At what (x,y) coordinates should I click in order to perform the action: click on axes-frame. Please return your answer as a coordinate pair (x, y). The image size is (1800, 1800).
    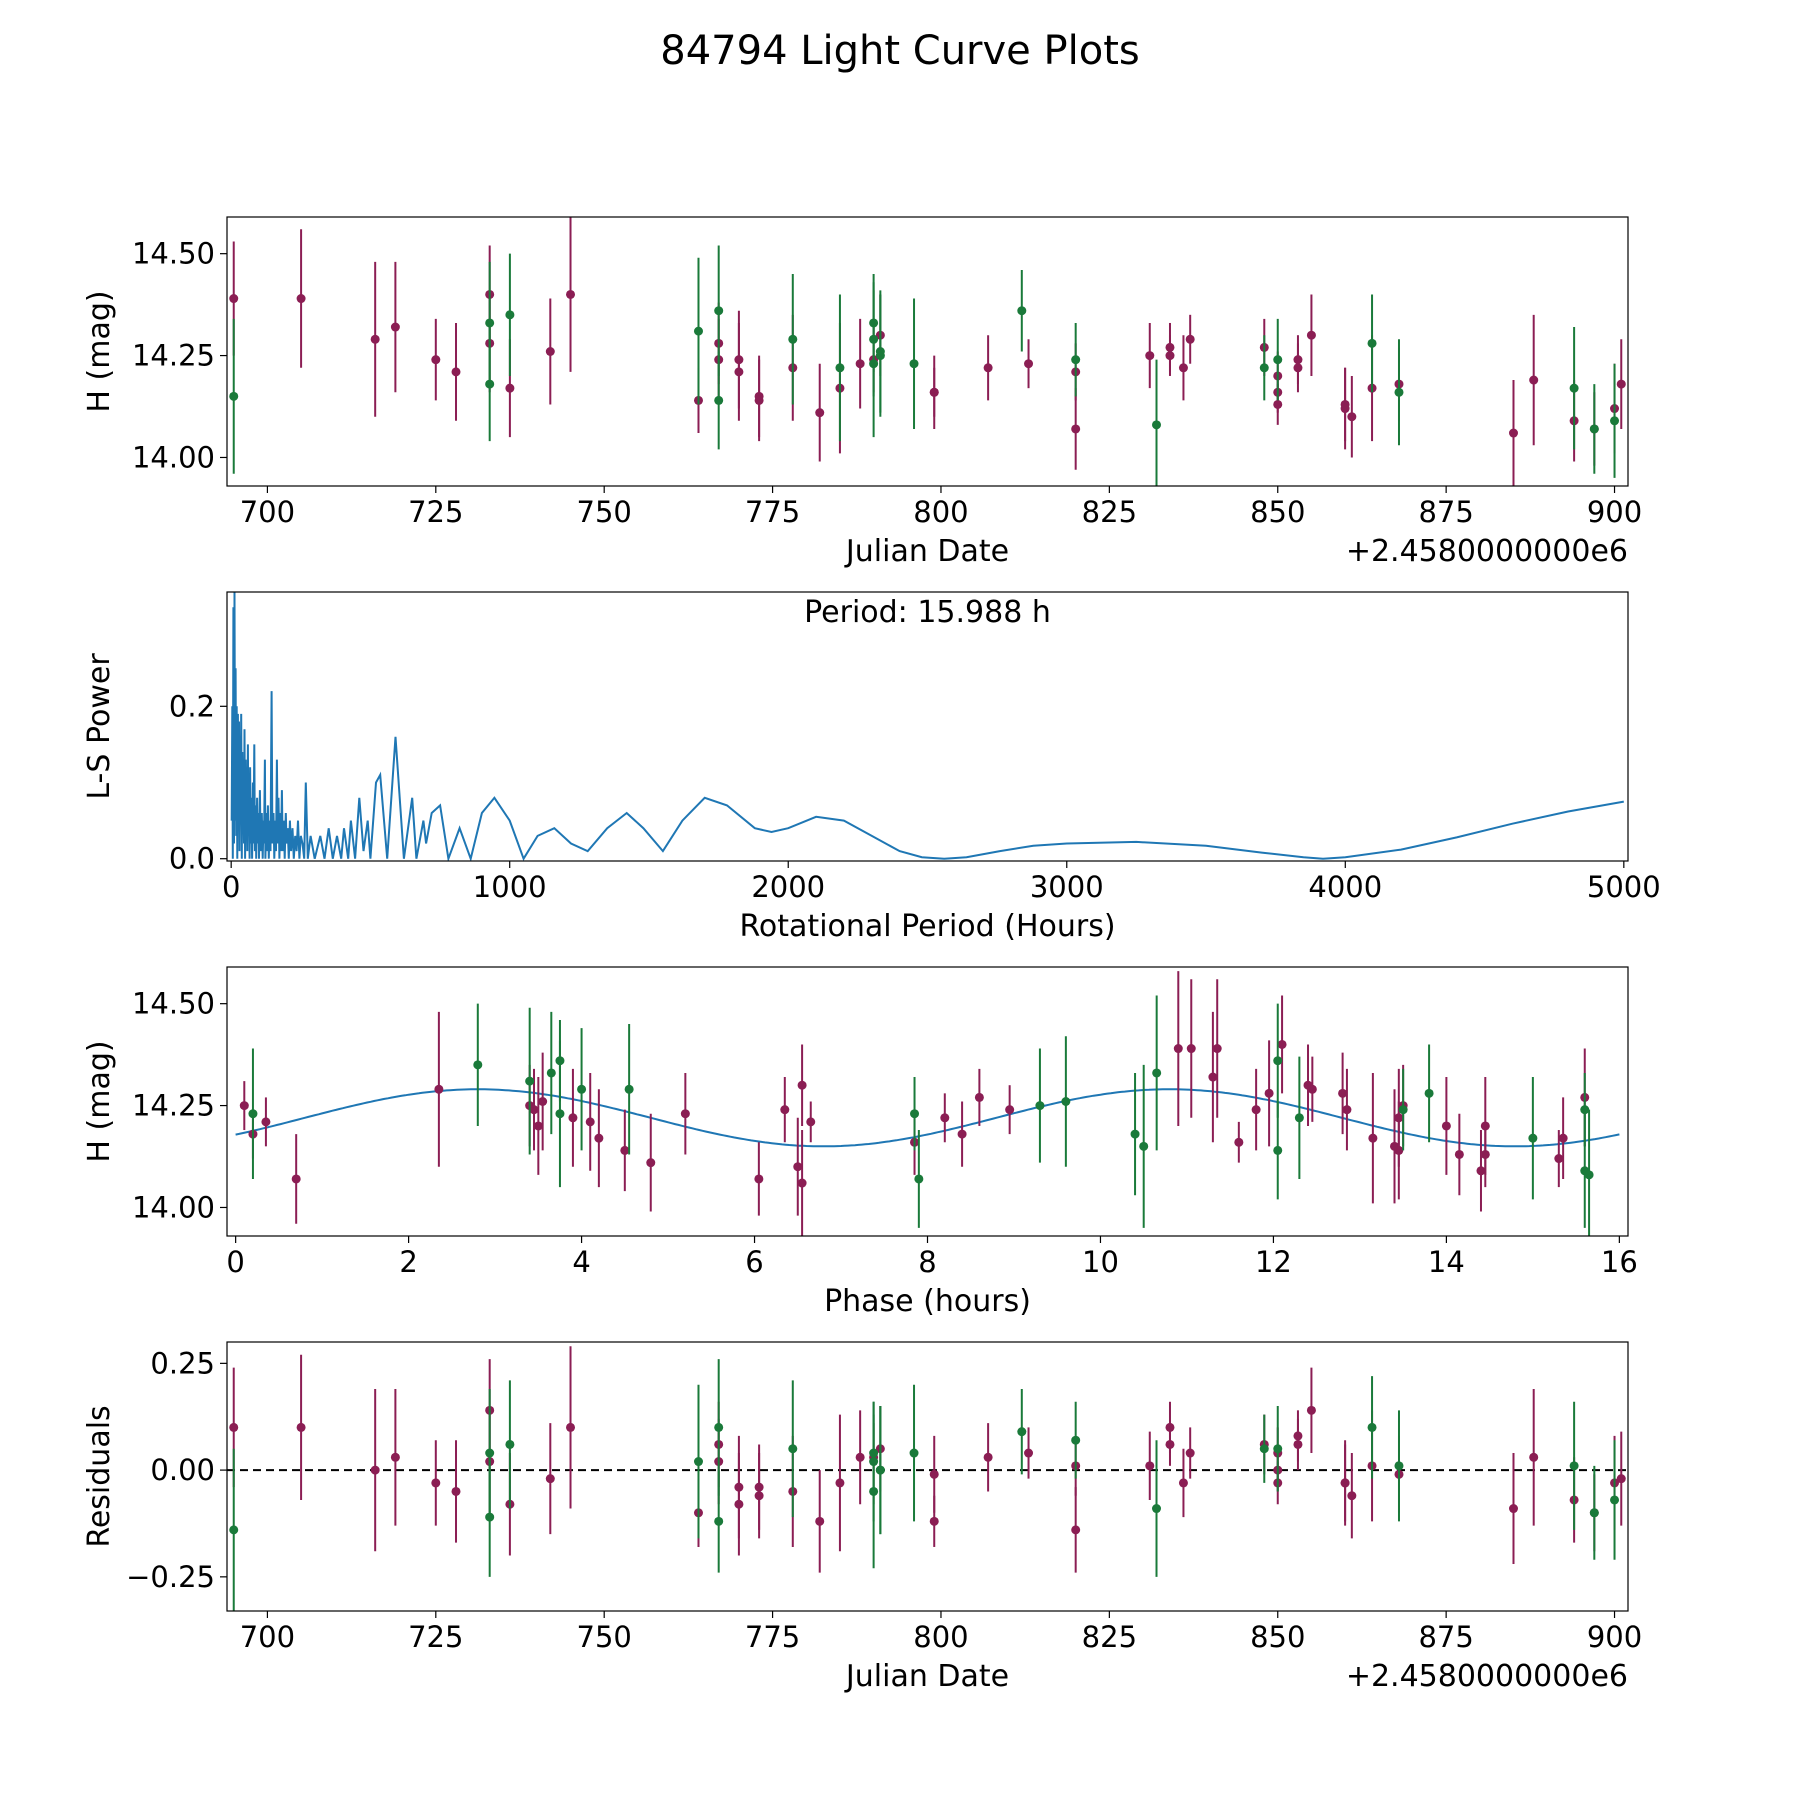
    Looking at the image, I should click on (927, 351).